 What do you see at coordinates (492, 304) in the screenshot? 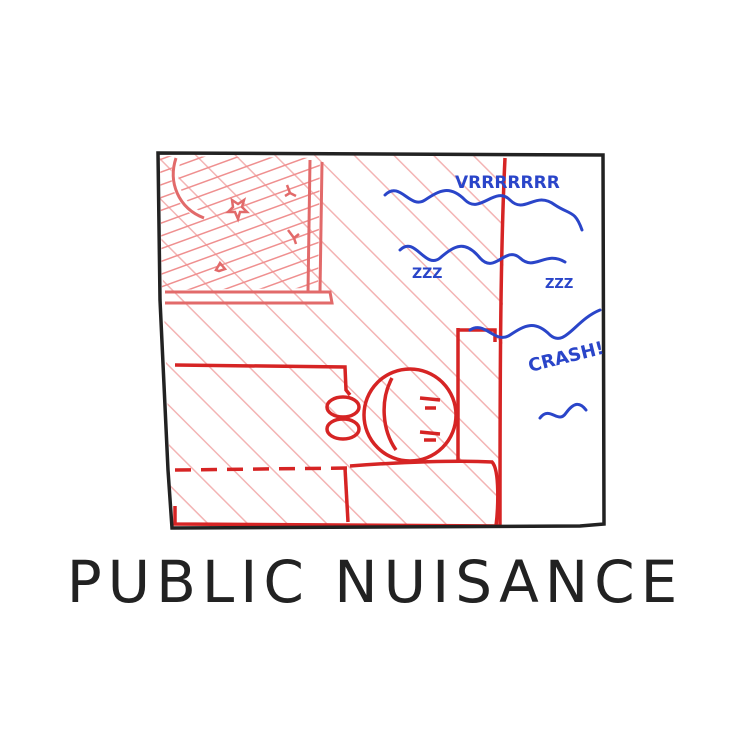
I see `noise-waves` at bounding box center [492, 304].